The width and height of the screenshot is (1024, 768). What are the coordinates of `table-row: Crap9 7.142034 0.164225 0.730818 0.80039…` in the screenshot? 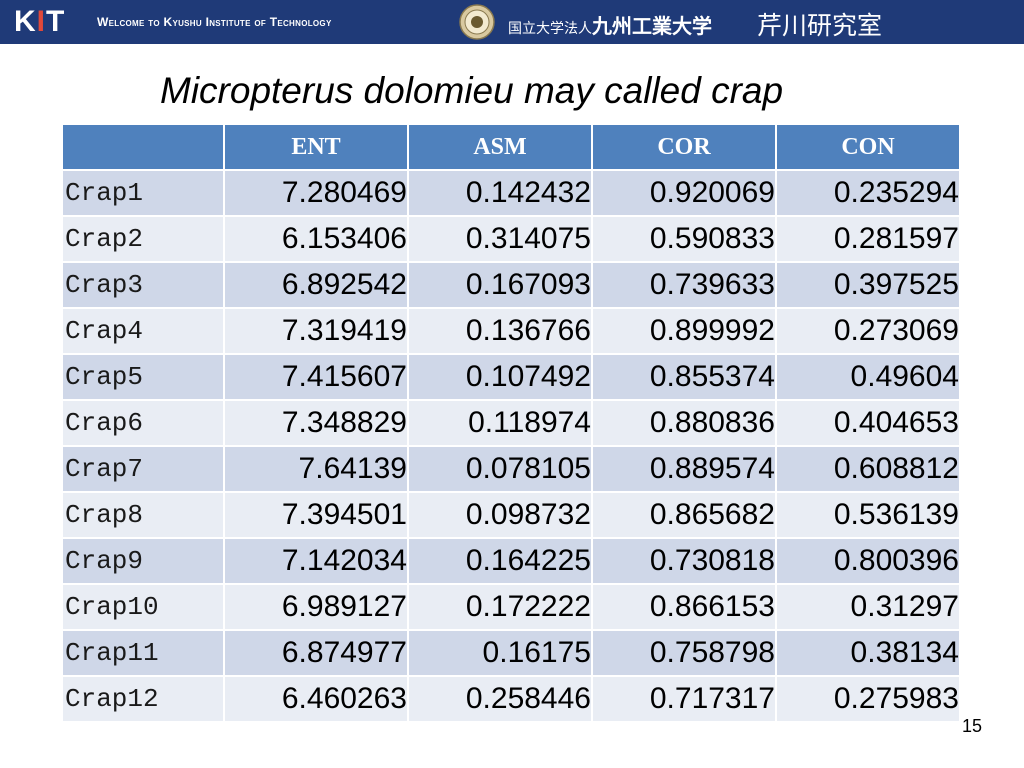 It's located at (511, 562).